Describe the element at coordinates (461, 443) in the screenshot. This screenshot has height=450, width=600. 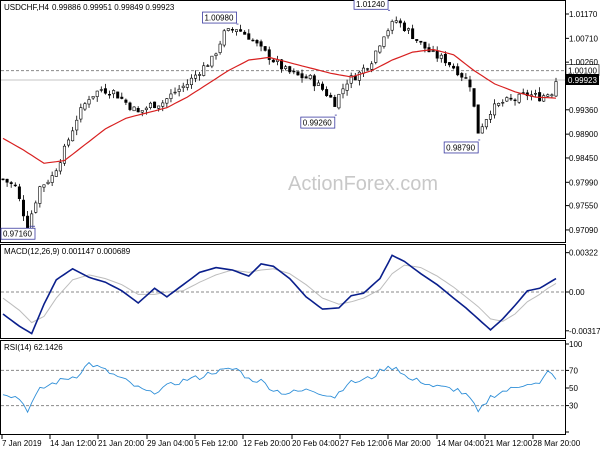
I see `time-tick-label: 14 Mar 04:00` at that location.